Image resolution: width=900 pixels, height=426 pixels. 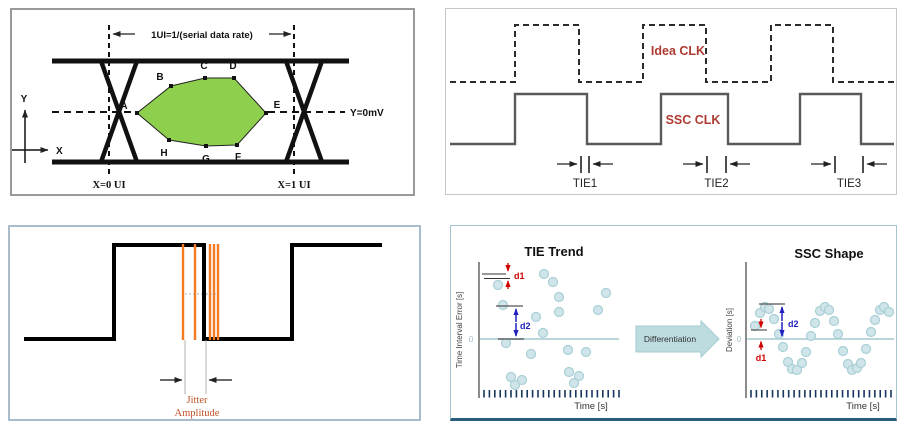 What do you see at coordinates (277, 105) in the screenshot?
I see `mask-vertex-label: E` at bounding box center [277, 105].